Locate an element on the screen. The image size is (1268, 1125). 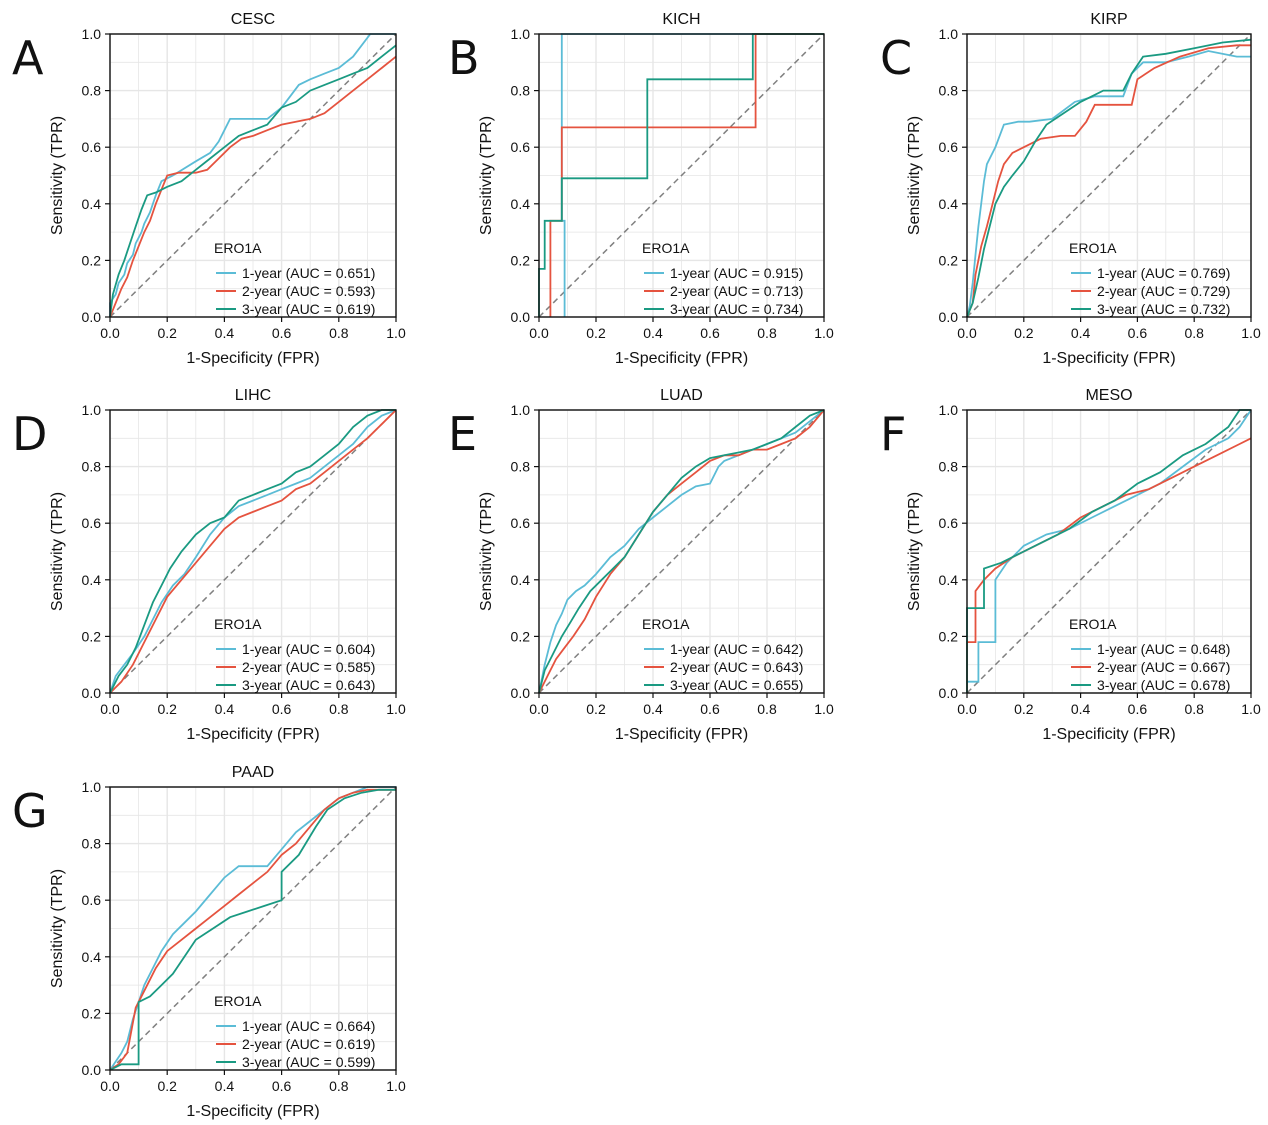
legend-entry-1-year: 1-year (AUC = 0.915) is located at coordinates (736, 273).